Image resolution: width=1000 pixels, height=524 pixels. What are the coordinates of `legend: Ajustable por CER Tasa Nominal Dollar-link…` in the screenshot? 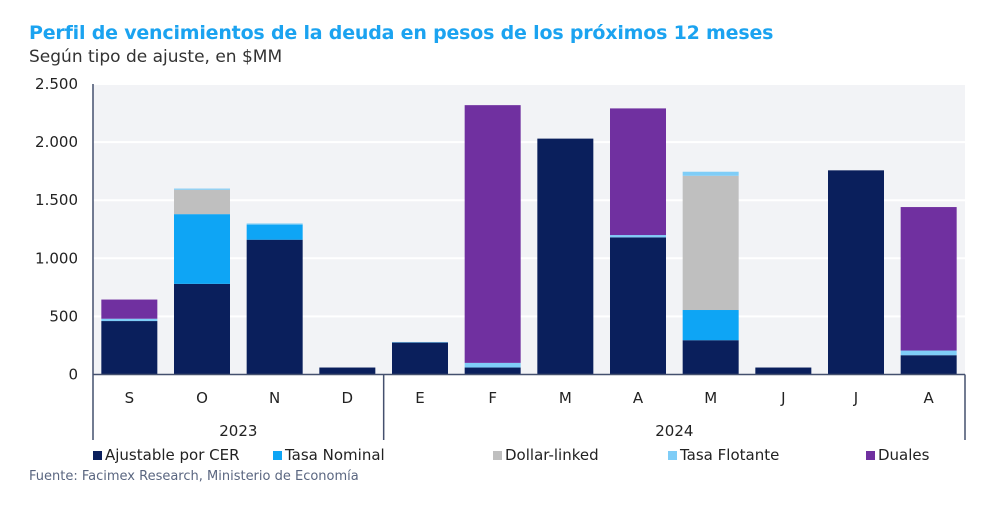 It's located at (500, 456).